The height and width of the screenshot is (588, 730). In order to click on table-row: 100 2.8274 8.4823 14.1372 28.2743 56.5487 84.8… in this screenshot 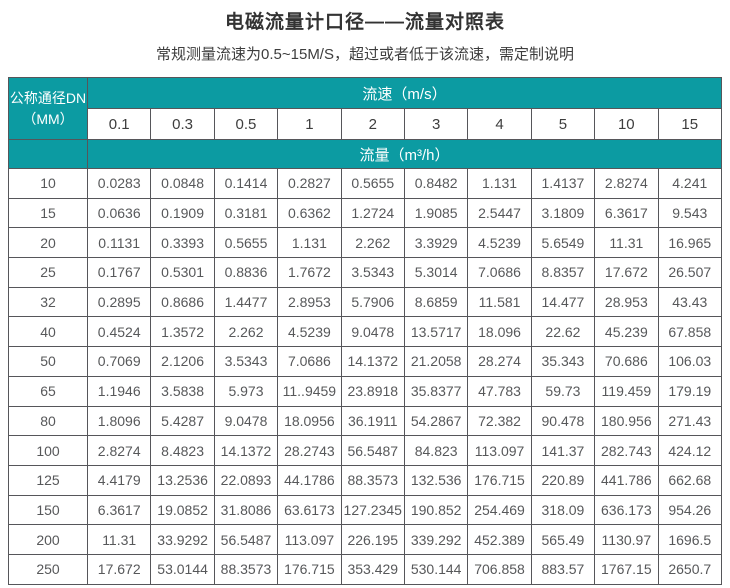, I will do `click(365, 450)`.